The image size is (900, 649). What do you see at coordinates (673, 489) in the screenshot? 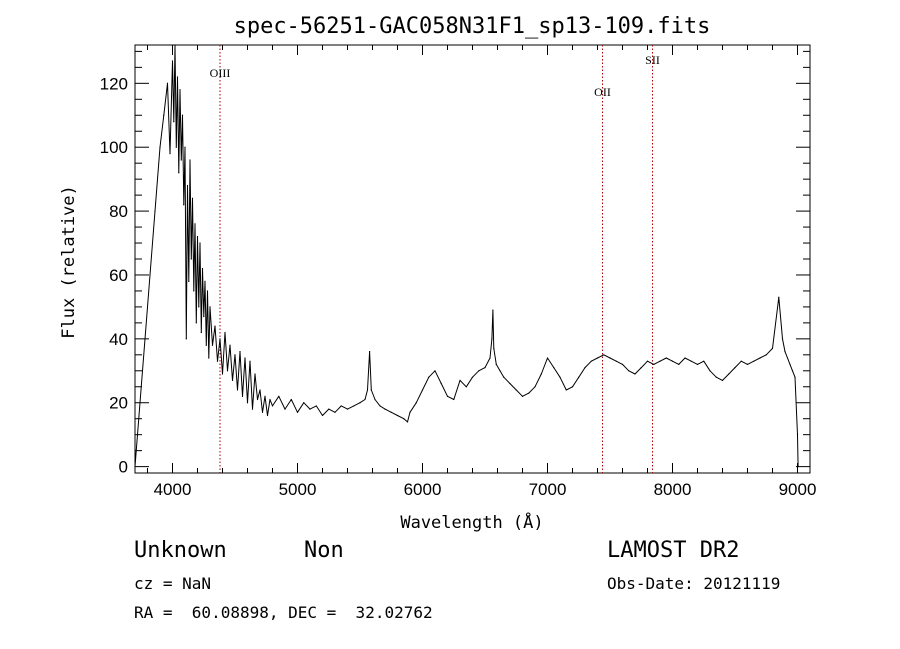
I see `x-tick-label: 8000` at bounding box center [673, 489].